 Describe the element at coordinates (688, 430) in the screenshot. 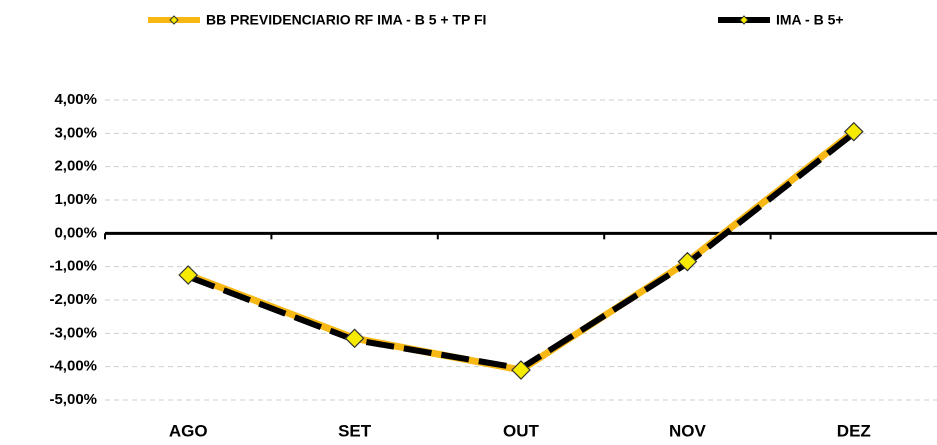

I see `x-tick-label: NOV` at that location.